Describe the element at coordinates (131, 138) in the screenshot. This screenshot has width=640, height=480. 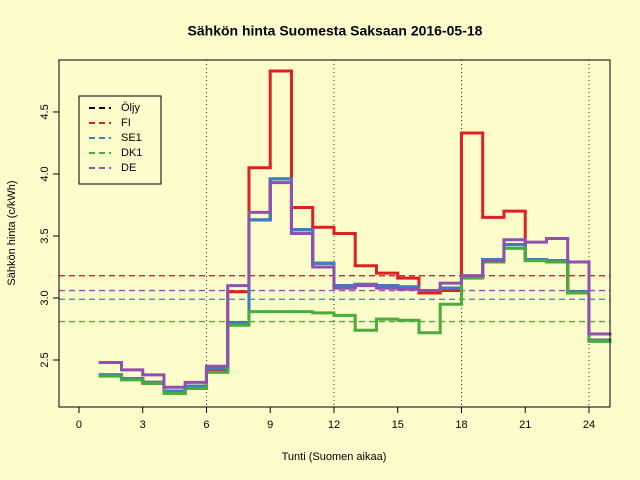
I see `legend-label: SE1` at that location.